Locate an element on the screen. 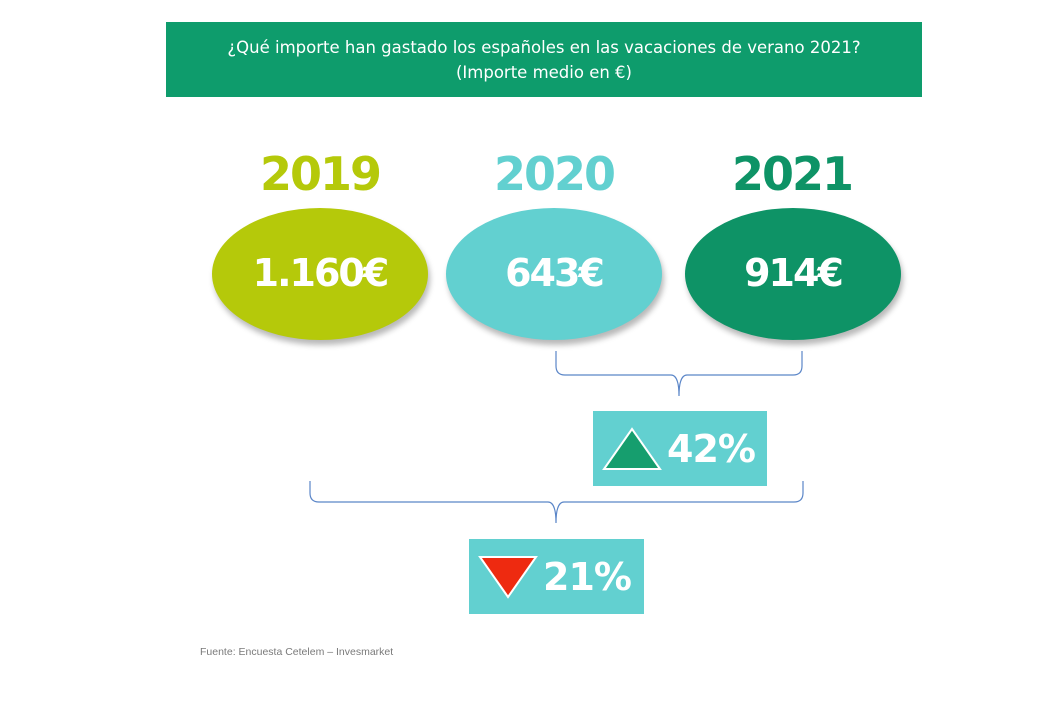 This screenshot has width=1053, height=717. value-label-2021: 914€ is located at coordinates (794, 272).